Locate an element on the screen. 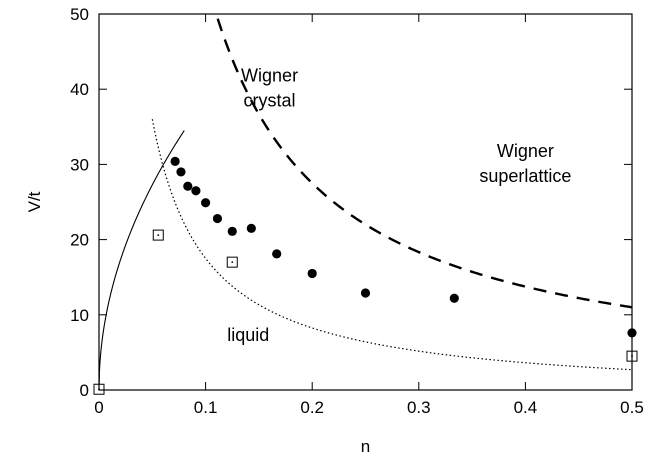 This screenshot has height=460, width=652. y-tick-label: 40 is located at coordinates (79, 89).